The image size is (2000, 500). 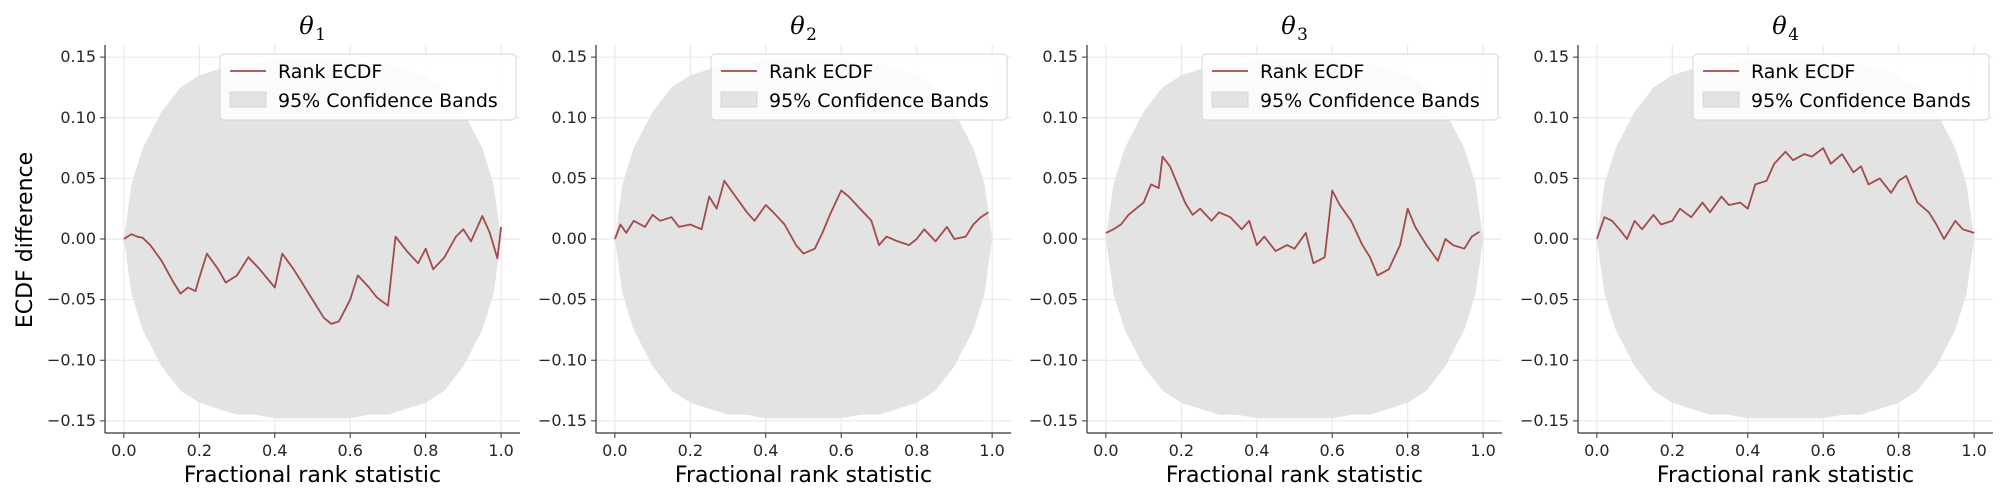 I want to click on subplot-title-index: 2, so click(x=811, y=35).